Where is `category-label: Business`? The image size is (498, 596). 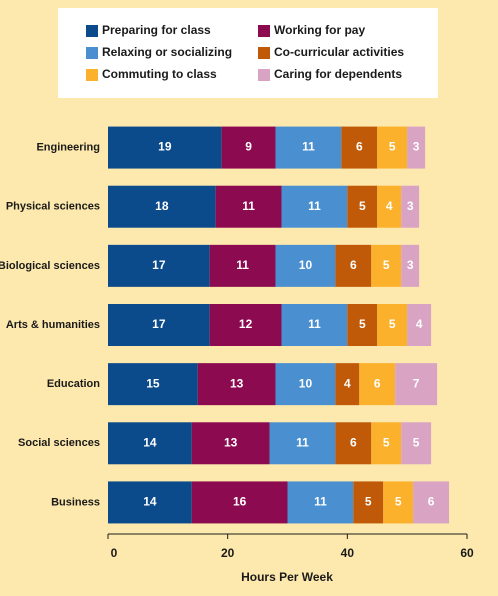
category-label: Business is located at coordinates (75, 502).